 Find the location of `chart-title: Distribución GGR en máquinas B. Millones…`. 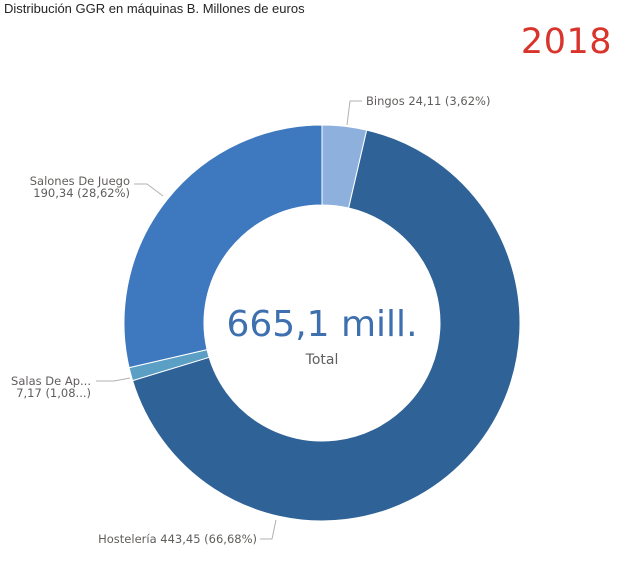

chart-title: Distribución GGR en máquinas B. Millones… is located at coordinates (154, 8).